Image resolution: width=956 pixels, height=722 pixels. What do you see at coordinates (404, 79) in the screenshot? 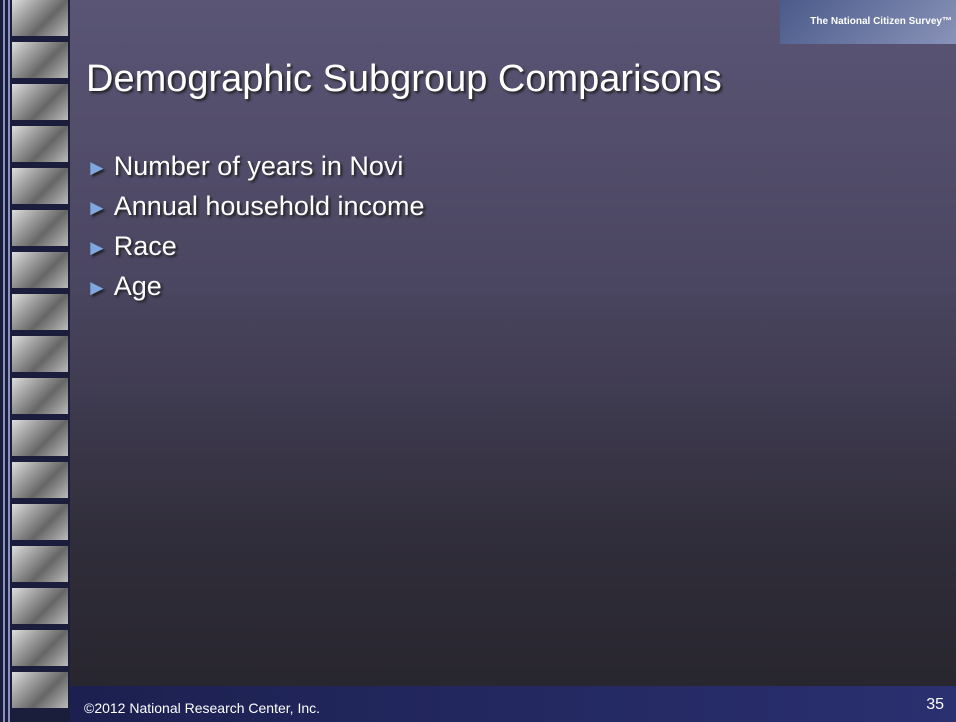
I see `slide-title: Demographic Subgroup Comparisons` at bounding box center [404, 79].